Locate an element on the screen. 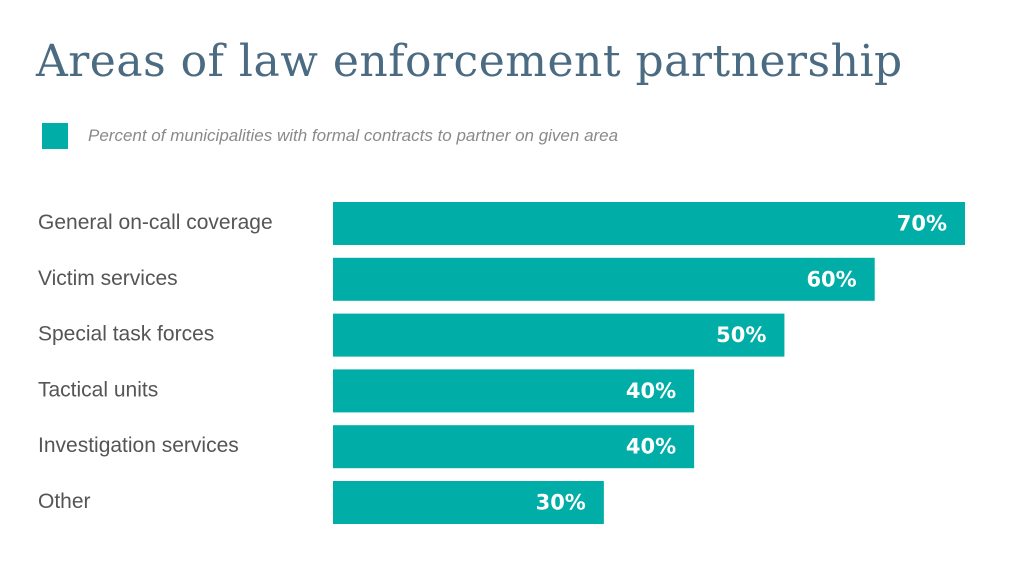 The image size is (1024, 578). category-label: General on-call coverage is located at coordinates (155, 222).